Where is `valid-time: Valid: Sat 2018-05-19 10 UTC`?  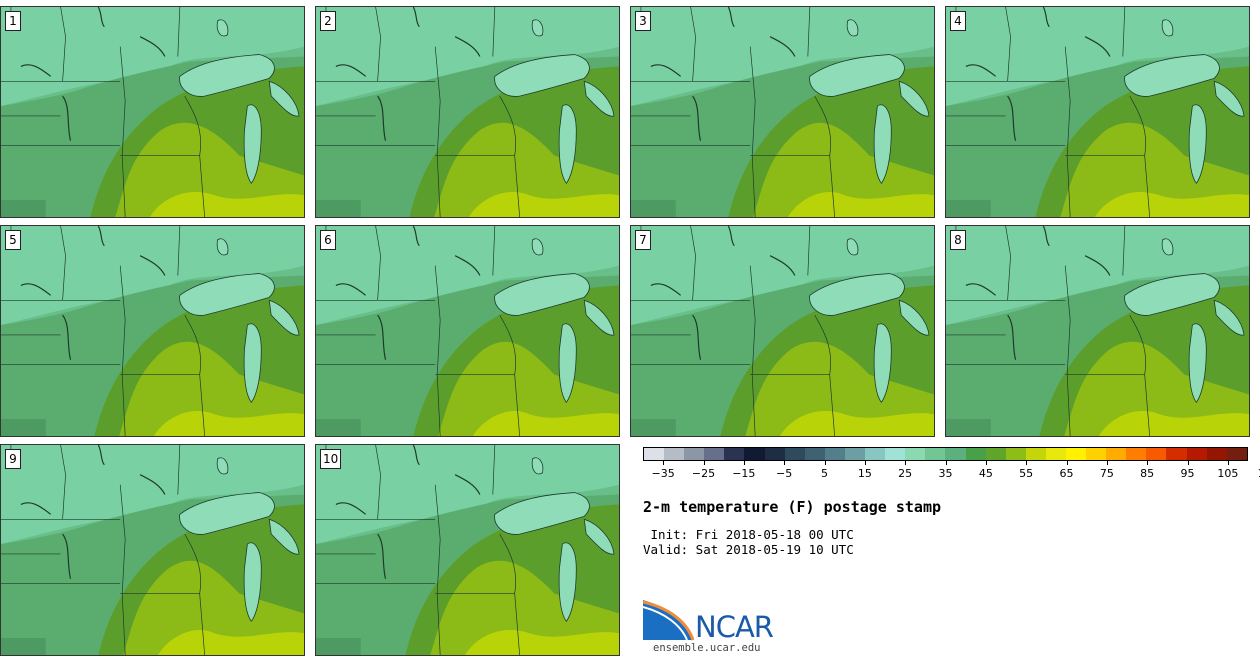 valid-time: Valid: Sat 2018-05-19 10 UTC is located at coordinates (748, 549).